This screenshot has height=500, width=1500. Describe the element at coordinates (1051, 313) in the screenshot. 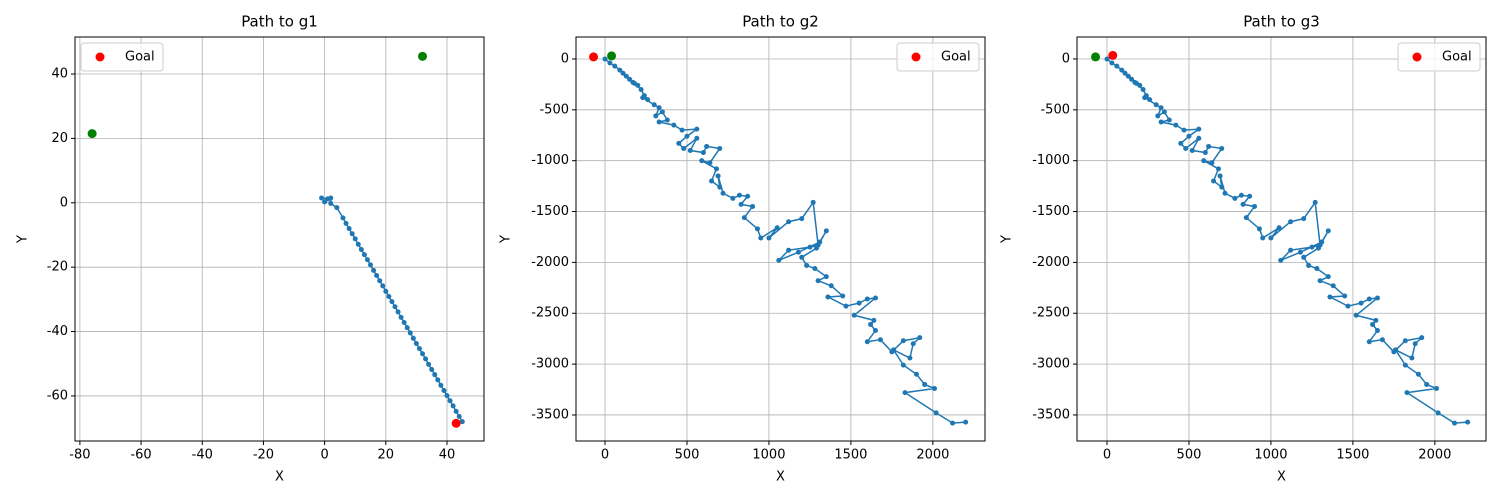

I see `y-tick-label: -2500` at that location.